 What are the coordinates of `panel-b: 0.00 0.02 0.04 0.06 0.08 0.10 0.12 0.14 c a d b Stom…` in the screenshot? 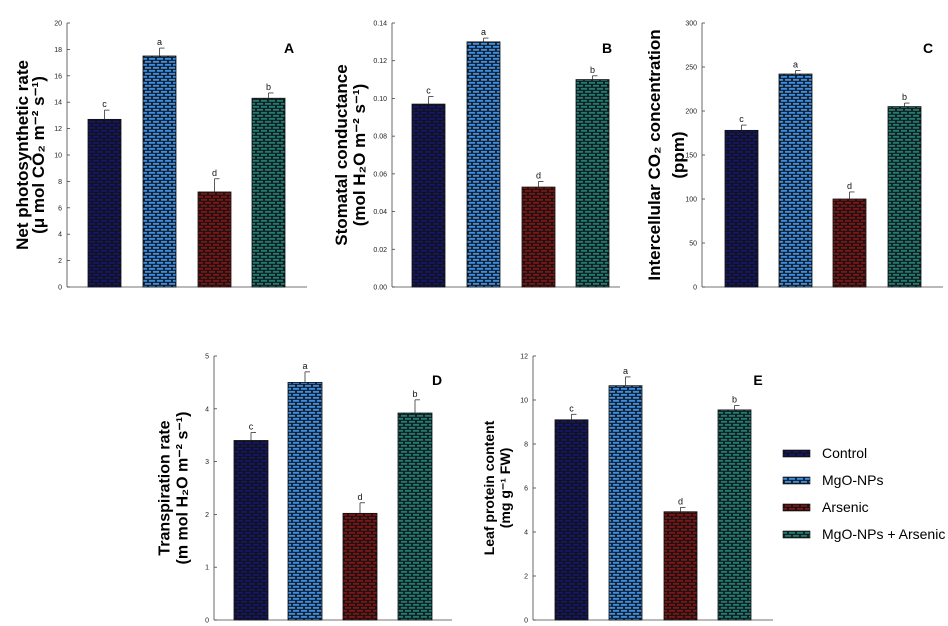 It's located at (476, 156).